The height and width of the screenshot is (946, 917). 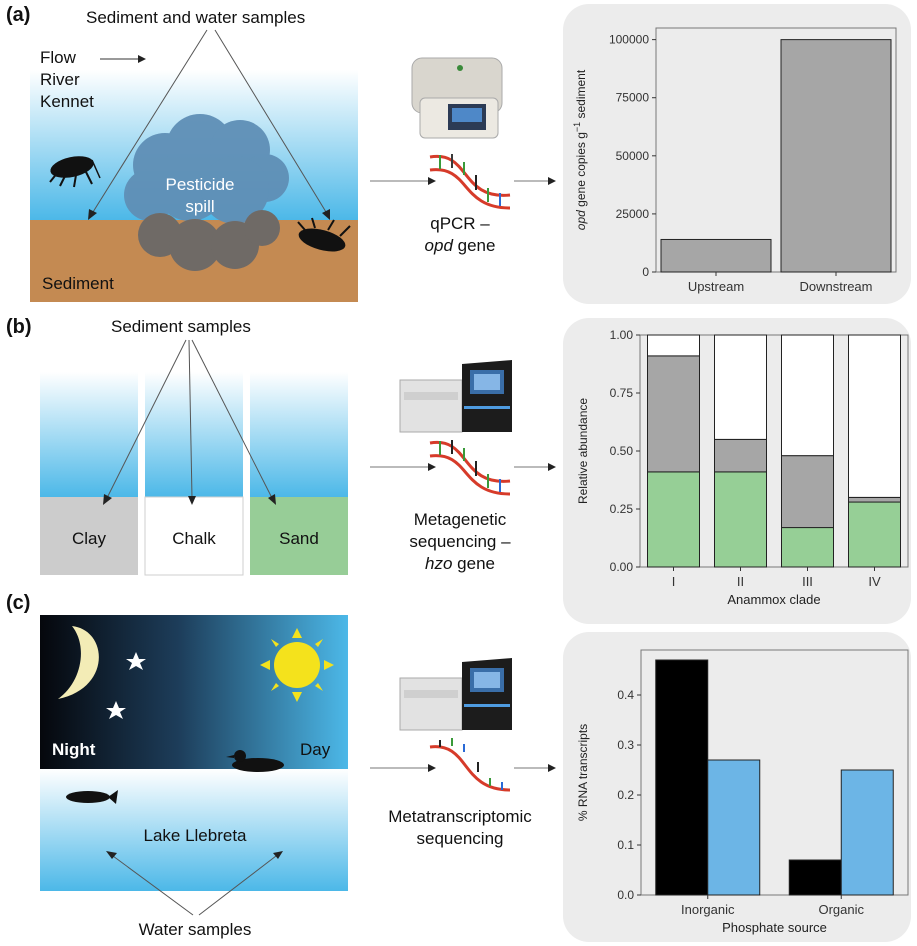 I want to click on river-scene, so click(x=194, y=165).